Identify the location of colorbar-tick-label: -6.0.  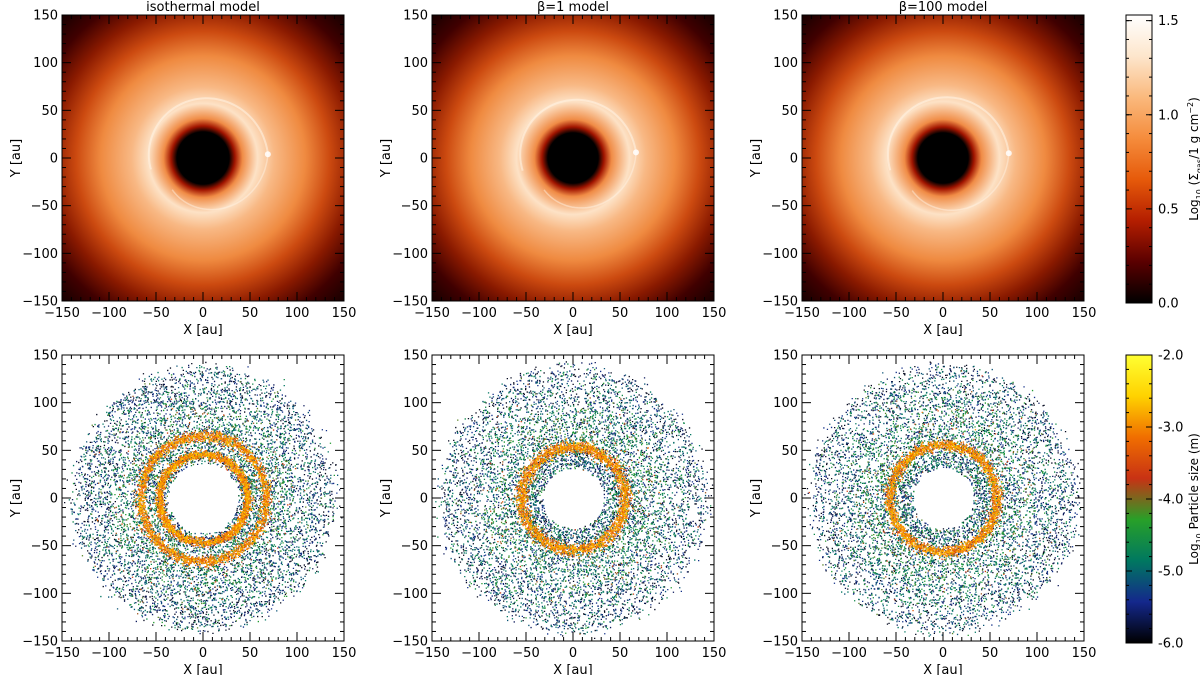
(1170, 644).